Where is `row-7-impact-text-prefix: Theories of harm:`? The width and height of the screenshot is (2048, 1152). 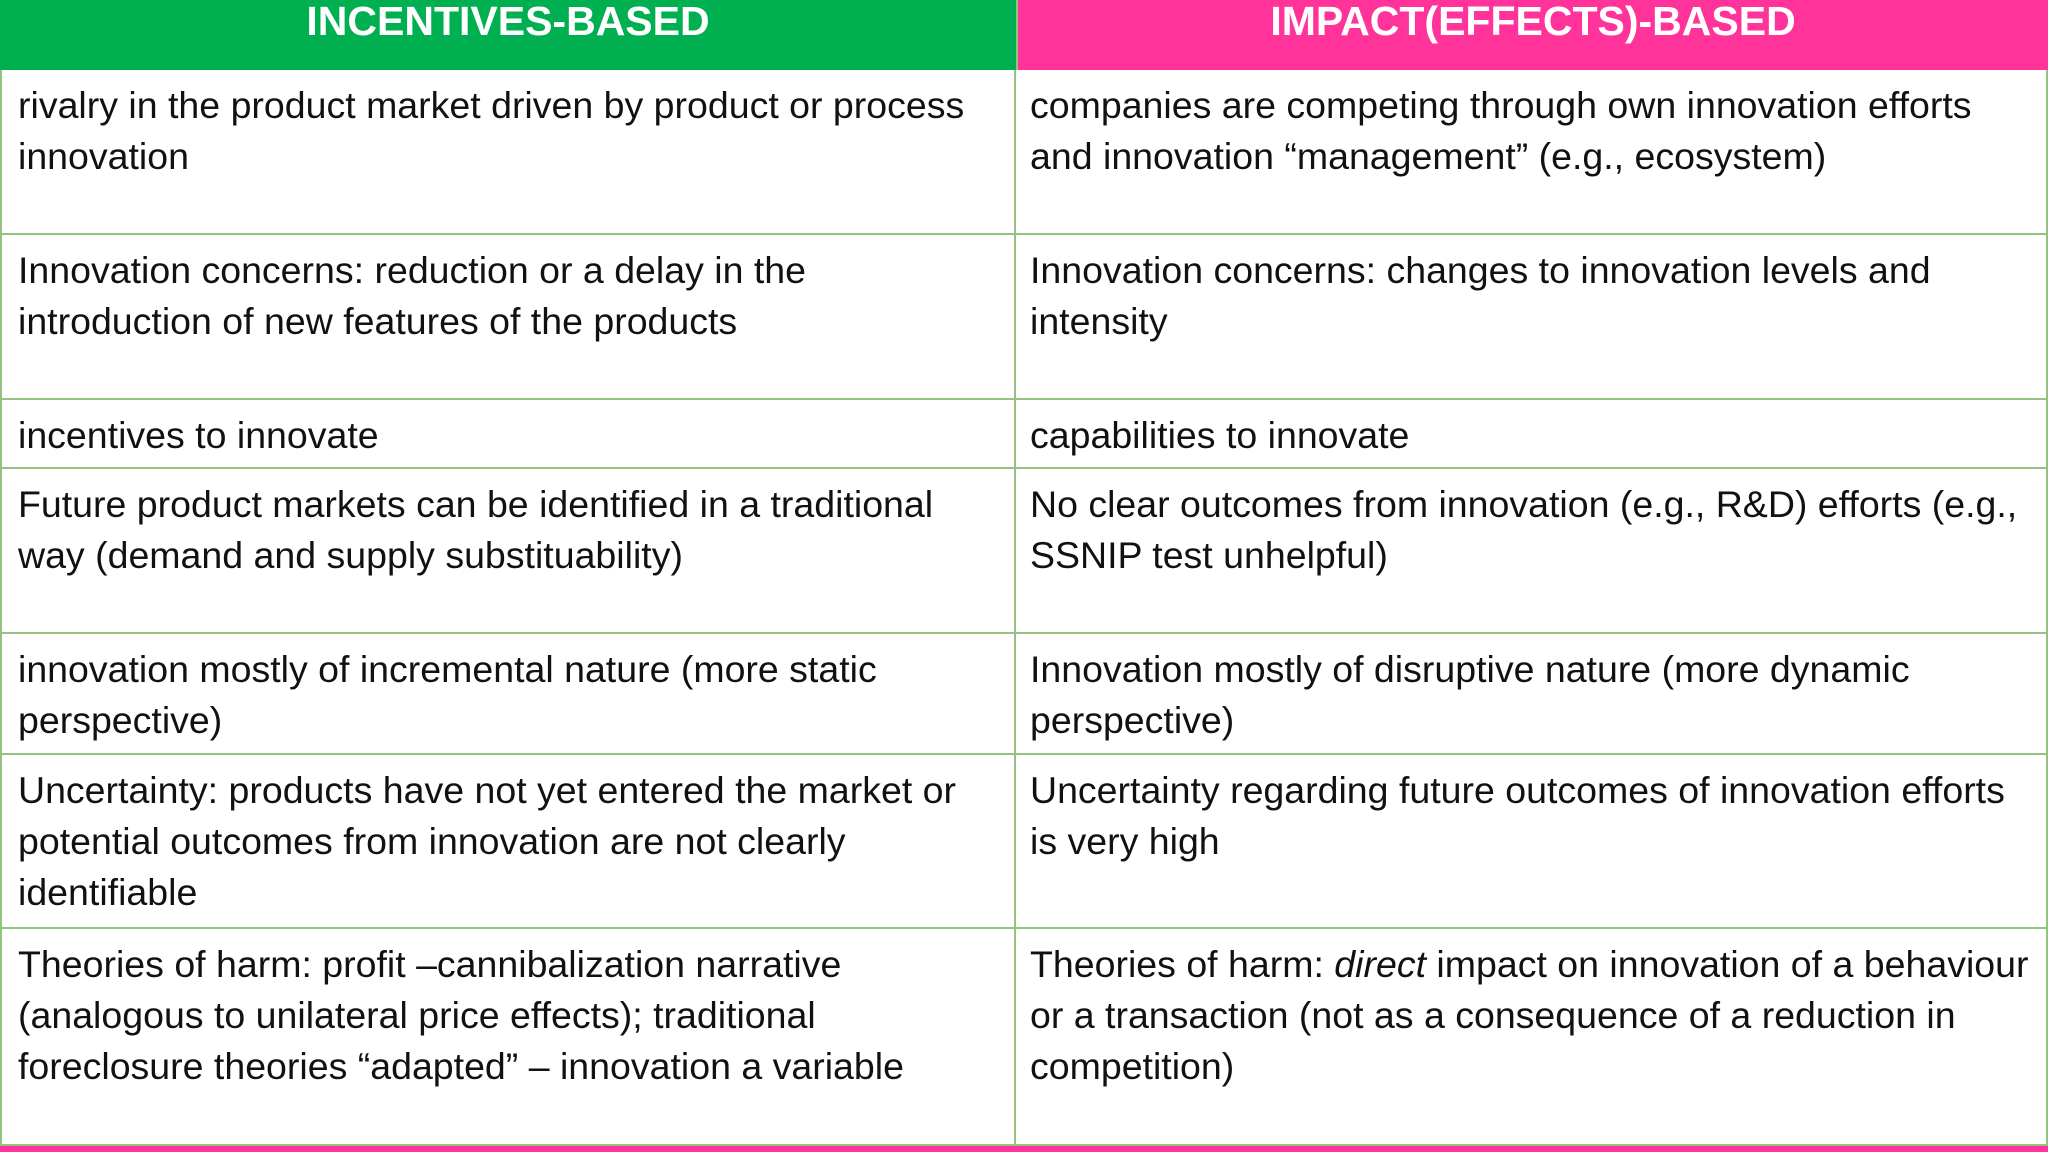 row-7-impact-text-prefix: Theories of harm: is located at coordinates (1182, 964).